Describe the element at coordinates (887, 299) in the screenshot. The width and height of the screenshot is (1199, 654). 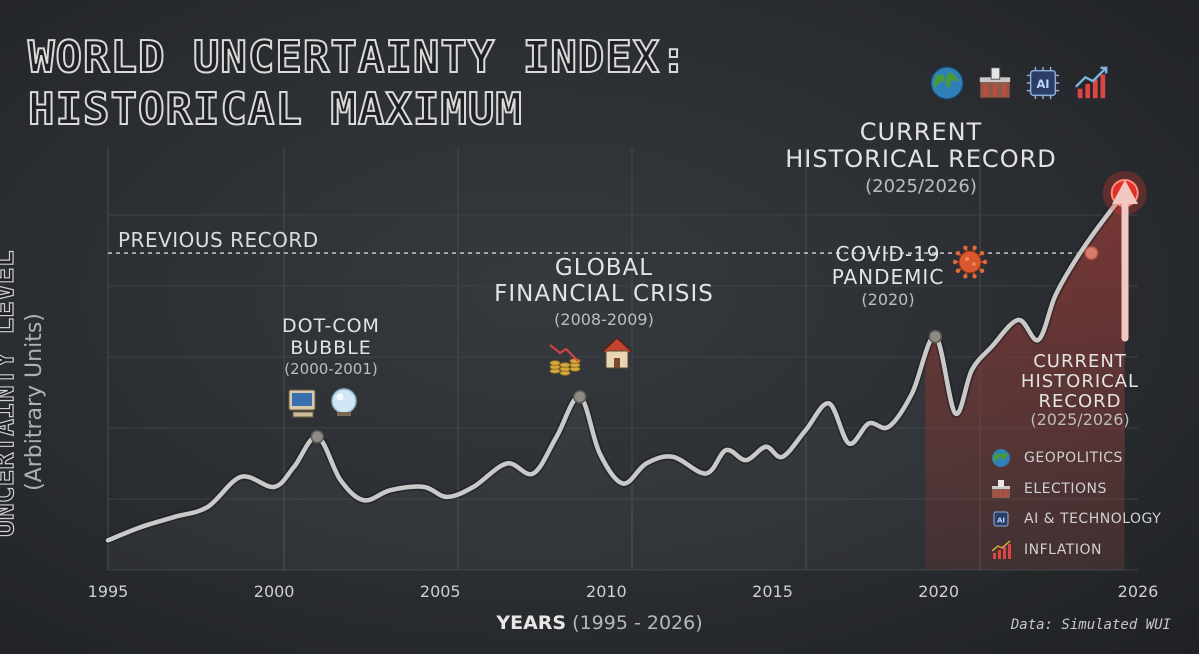
I see `annotation-period: (2020)` at that location.